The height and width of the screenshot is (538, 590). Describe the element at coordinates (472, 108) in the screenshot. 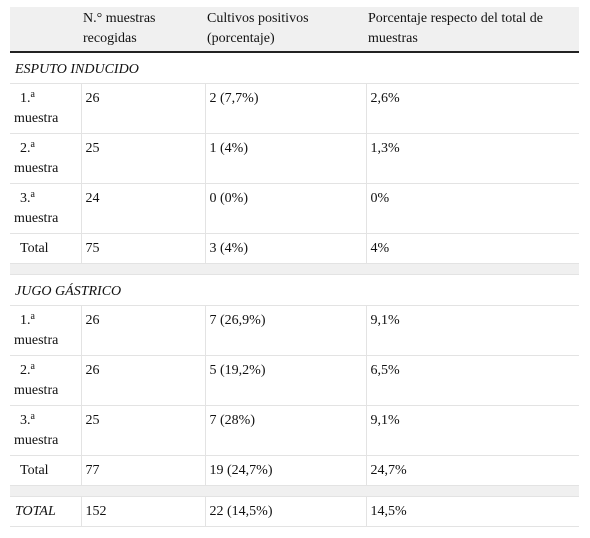

I see `cell-pct: 2,6%` at that location.